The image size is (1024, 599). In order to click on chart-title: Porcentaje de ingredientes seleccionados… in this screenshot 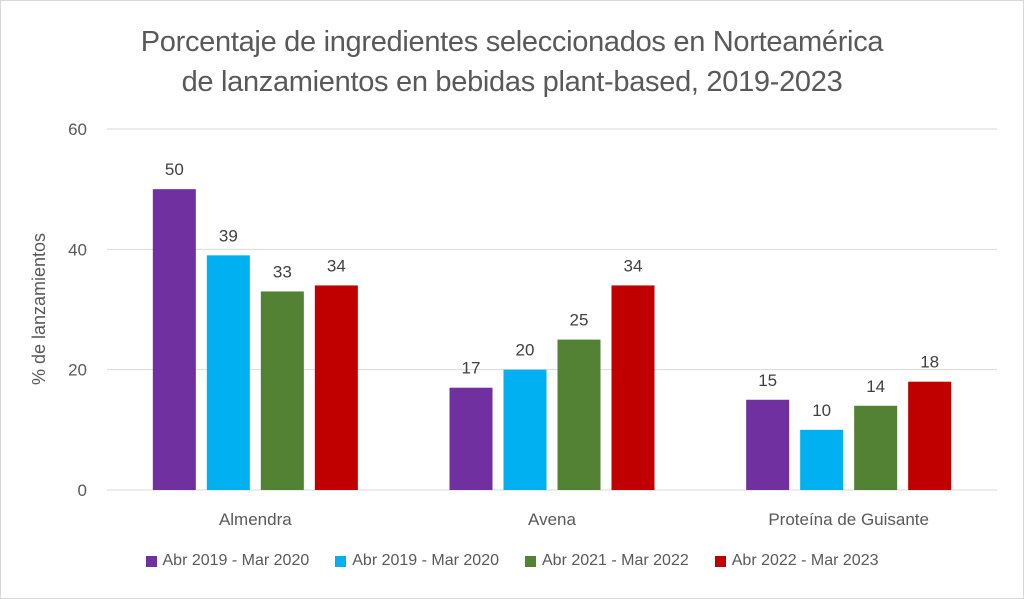, I will do `click(512, 62)`.